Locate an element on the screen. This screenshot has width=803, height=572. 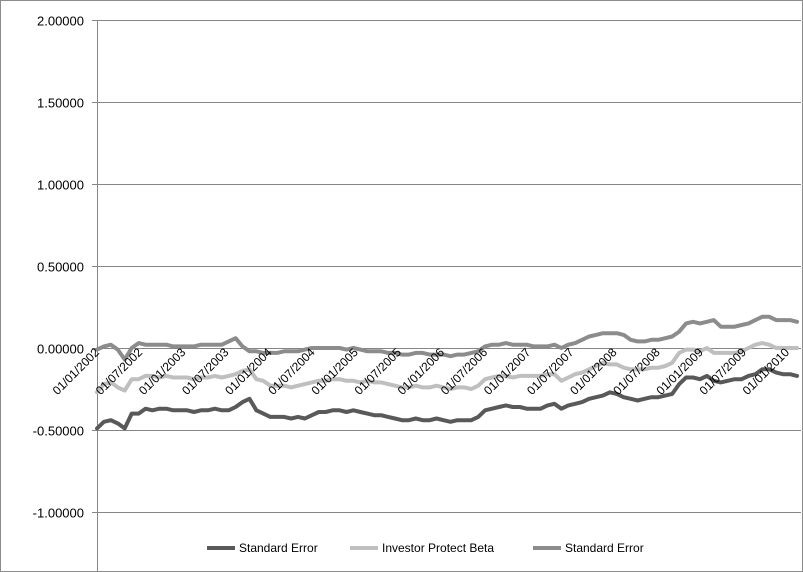
legend-label-1: Standard Error is located at coordinates (278, 548).